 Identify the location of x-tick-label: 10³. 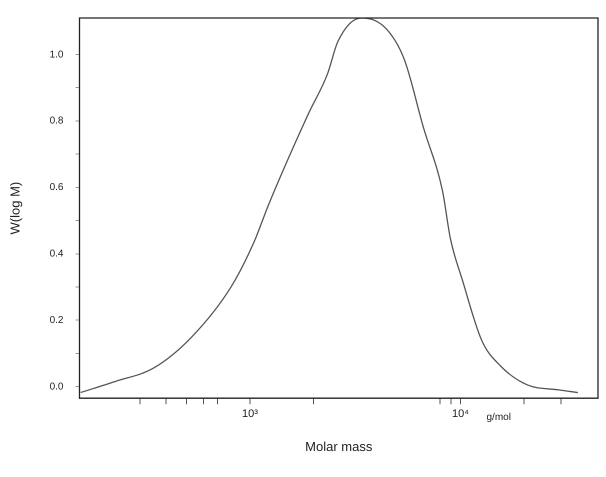
(250, 414).